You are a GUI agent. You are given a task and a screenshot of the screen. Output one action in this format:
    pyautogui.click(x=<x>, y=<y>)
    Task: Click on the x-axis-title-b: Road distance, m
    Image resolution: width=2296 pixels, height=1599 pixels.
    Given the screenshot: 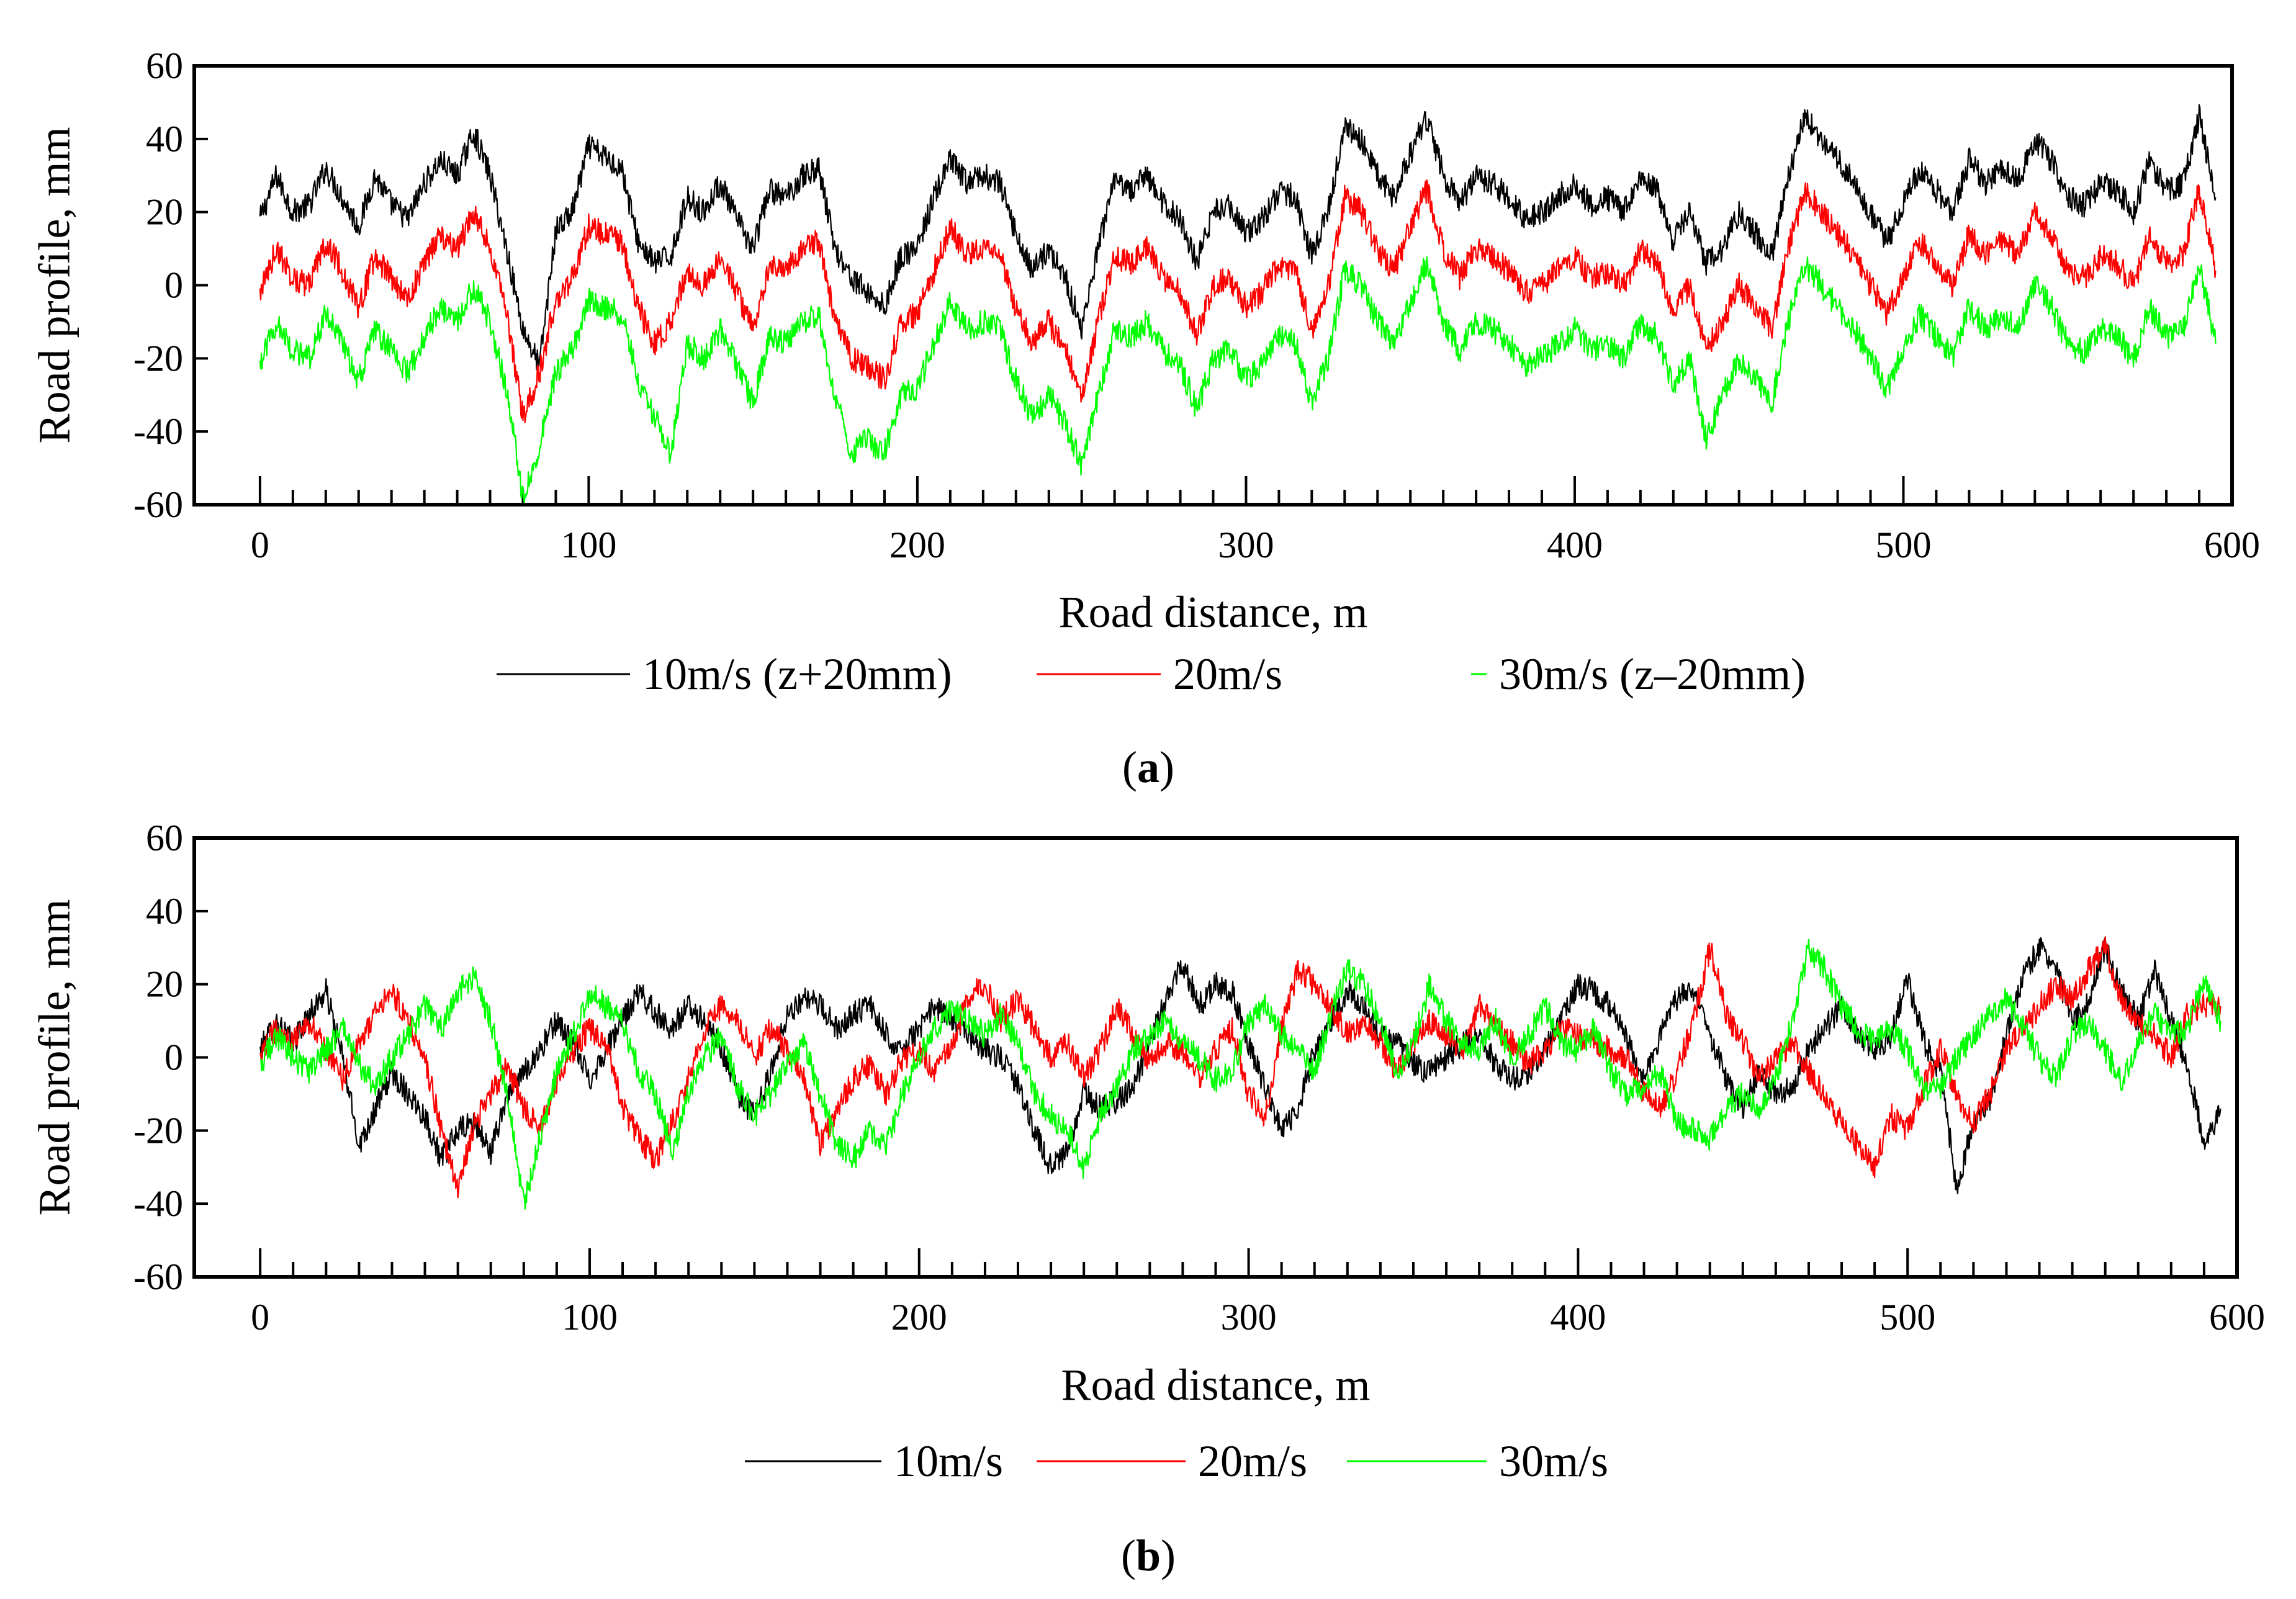 What is the action you would take?
    pyautogui.click(x=1216, y=1385)
    